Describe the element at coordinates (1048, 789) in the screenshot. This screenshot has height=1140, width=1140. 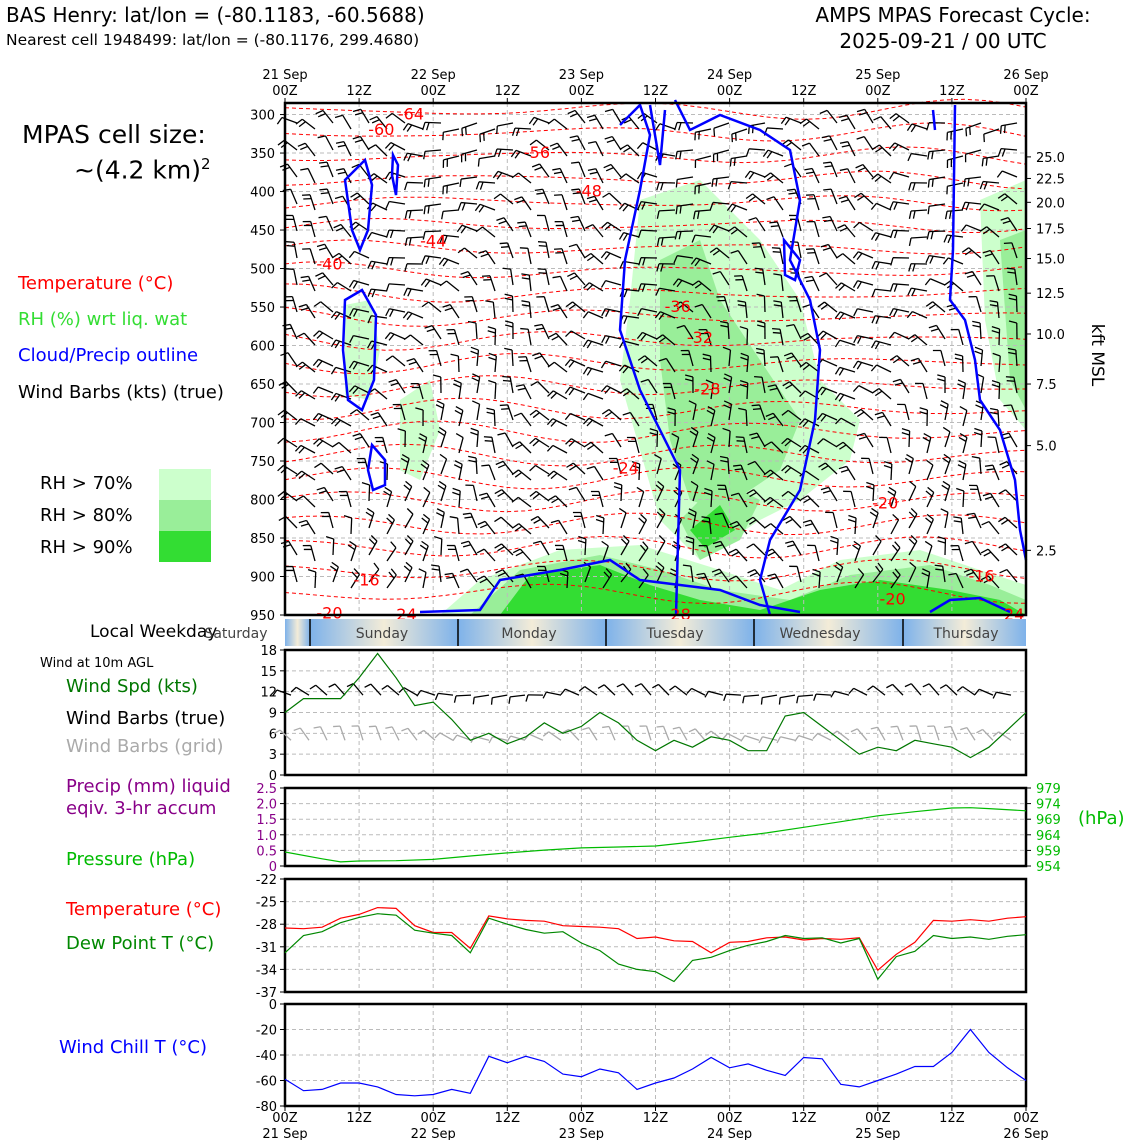
I see `pressure-ytick-right-label: 979` at that location.